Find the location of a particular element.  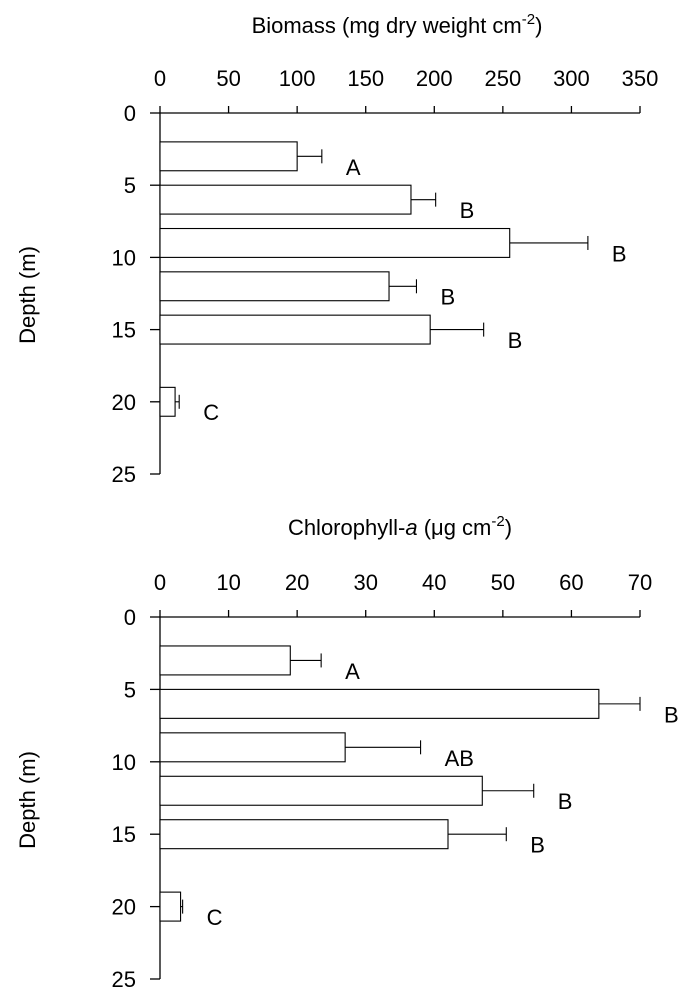

chlorophyll-chart-ylabel: Depth (m) is located at coordinates (27, 800).